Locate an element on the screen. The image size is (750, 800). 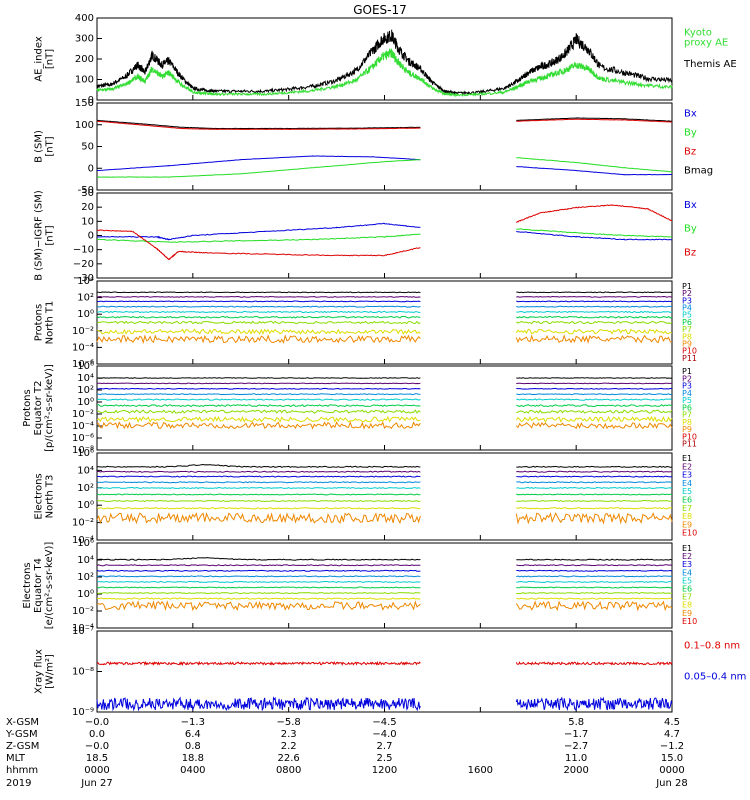
legend-entry: By is located at coordinates (690, 133).